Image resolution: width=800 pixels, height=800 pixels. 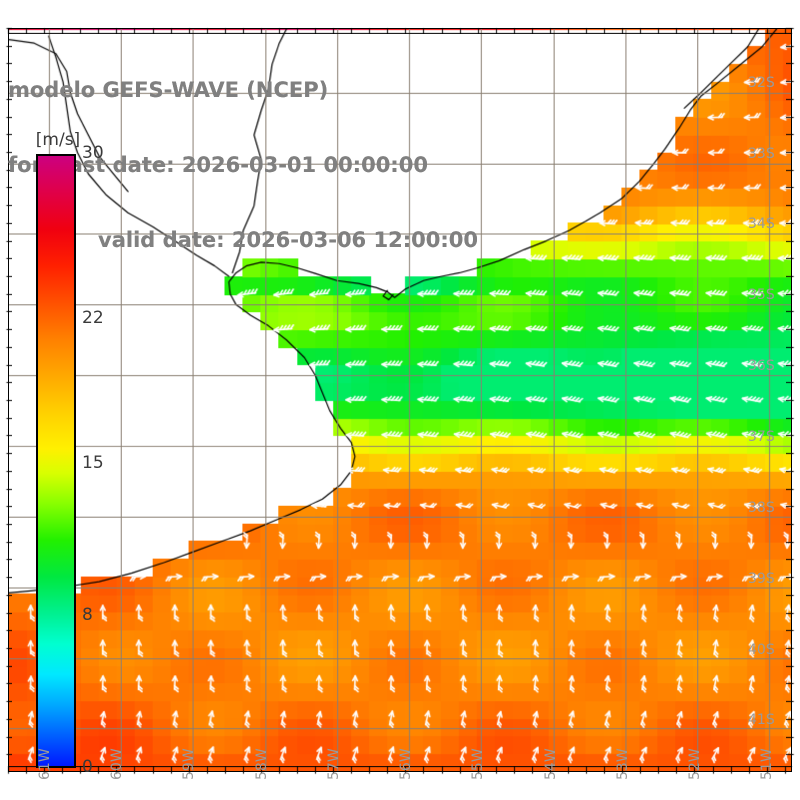 What do you see at coordinates (7, 400) in the screenshot?
I see `axis-ticks-left` at bounding box center [7, 400].